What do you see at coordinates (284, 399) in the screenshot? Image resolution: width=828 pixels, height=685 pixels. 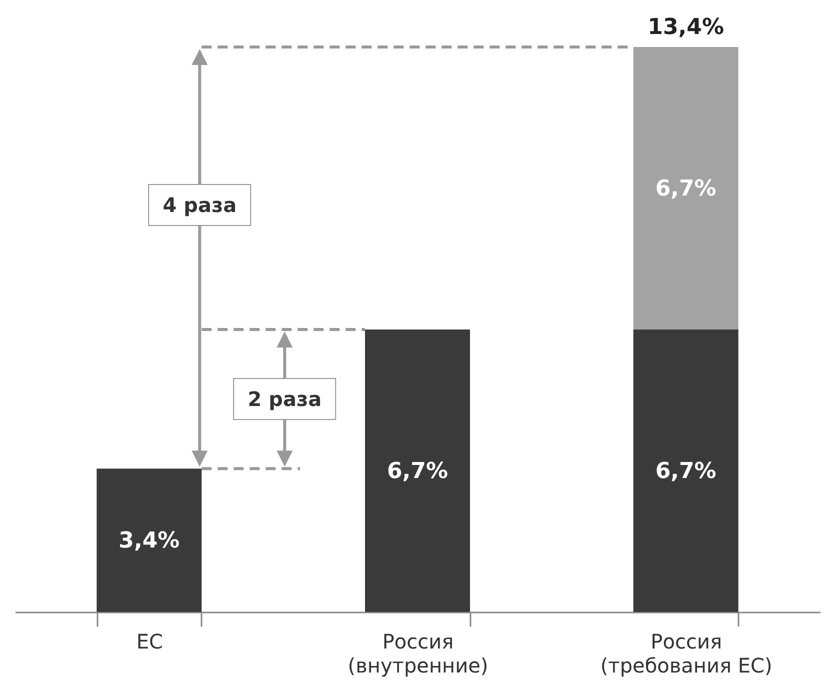 I see `annotation: 2 раза` at bounding box center [284, 399].